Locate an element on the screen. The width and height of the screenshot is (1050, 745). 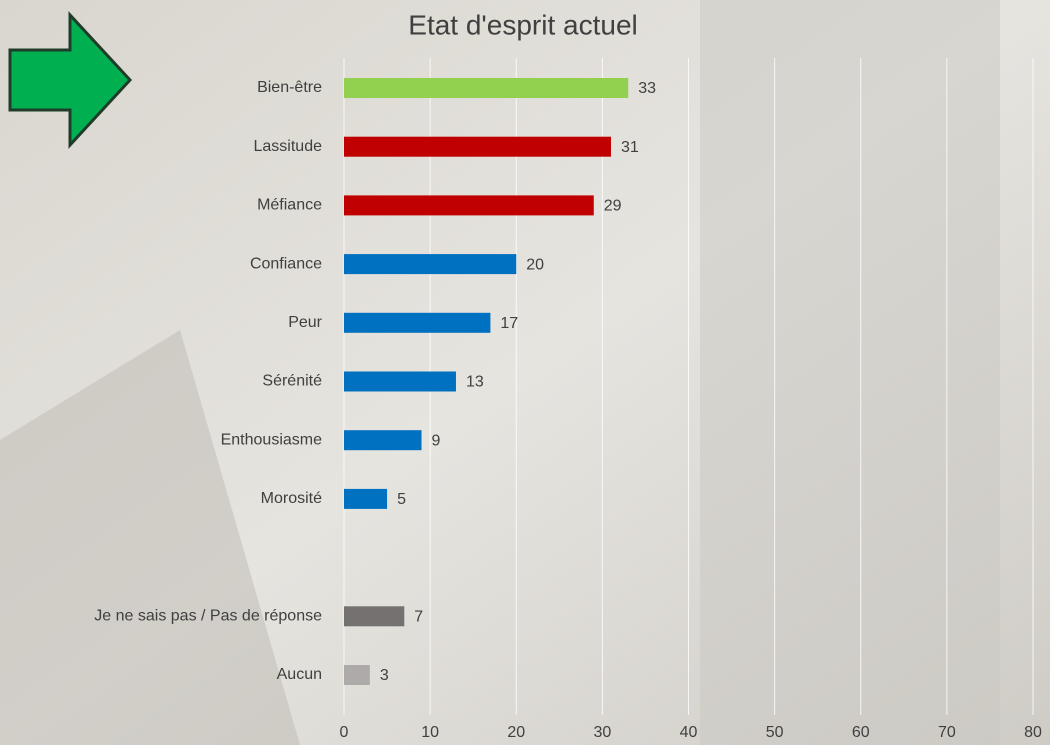
y-tick-label: Bien-être is located at coordinates (289, 87).